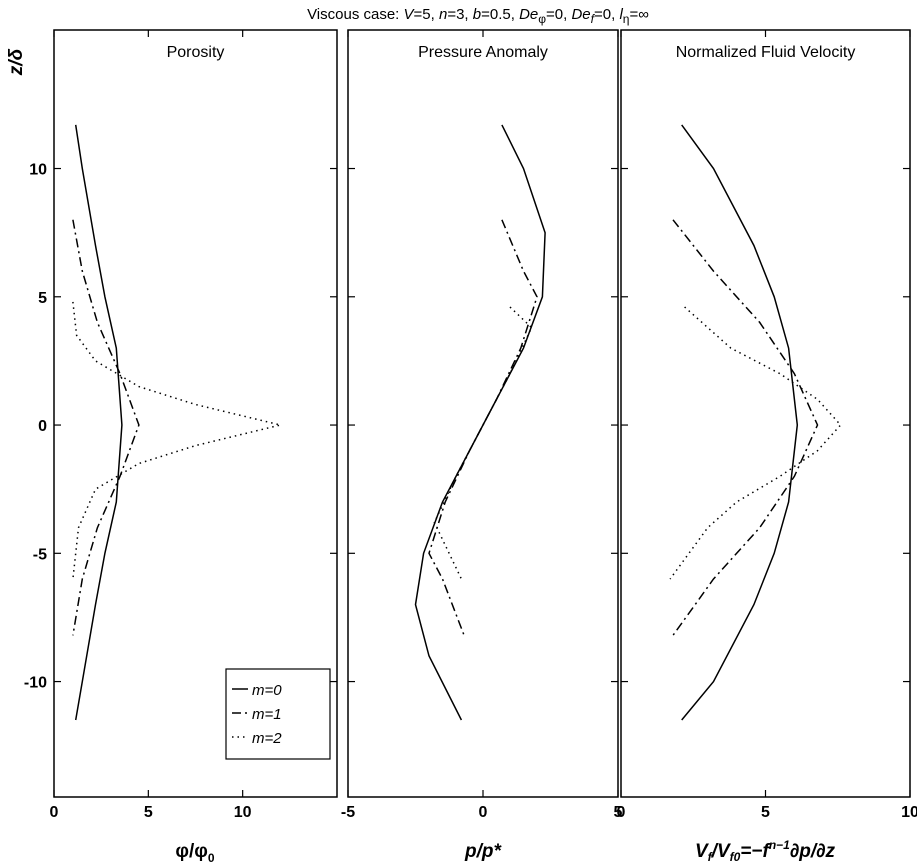  Describe the element at coordinates (196, 52) in the screenshot. I see `panel-title: Porosity` at that location.